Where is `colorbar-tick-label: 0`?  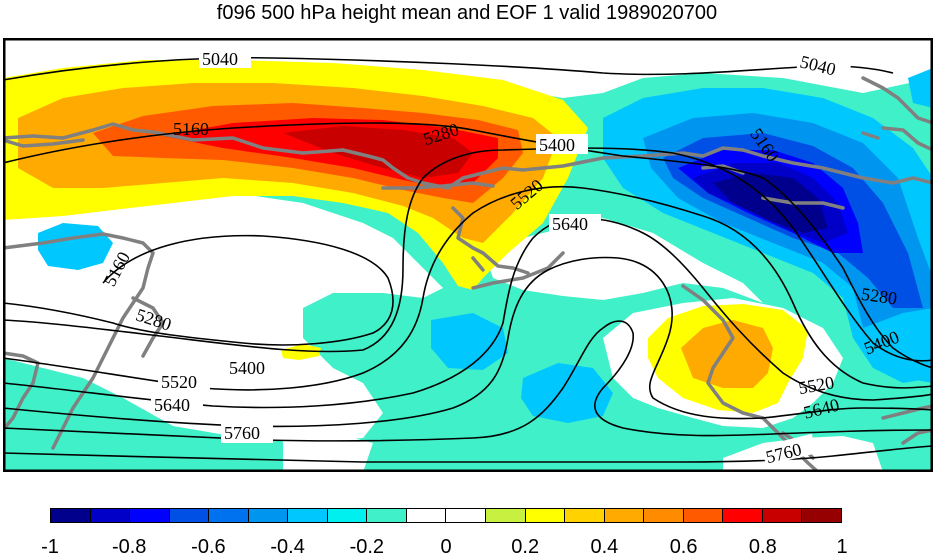
colorbar-tick-label: 0 is located at coordinates (446, 547).